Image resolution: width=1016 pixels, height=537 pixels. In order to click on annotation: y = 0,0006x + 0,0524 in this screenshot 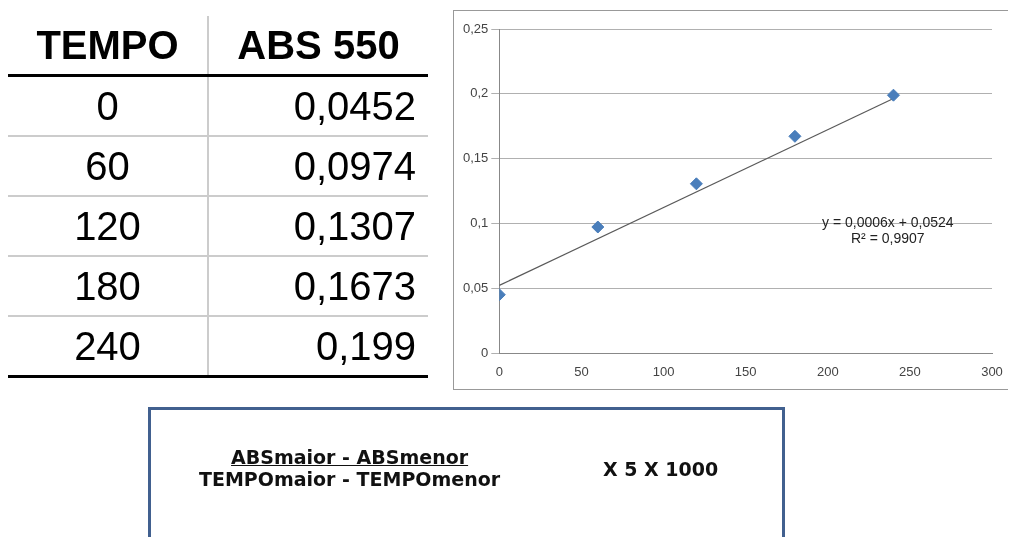, I will do `click(888, 222)`.